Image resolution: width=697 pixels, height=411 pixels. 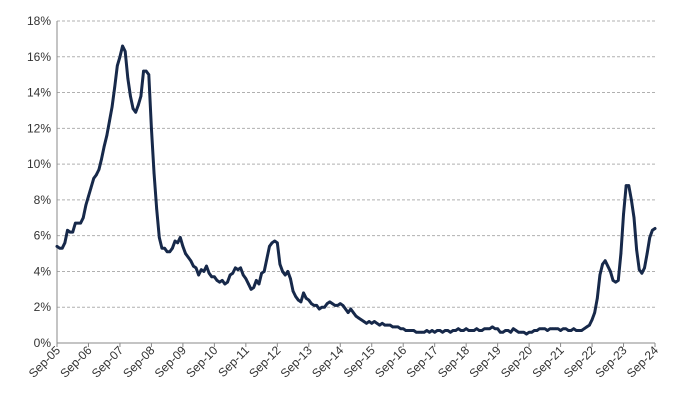 What do you see at coordinates (138, 361) in the screenshot?
I see `x-tick-label: Sep-08` at bounding box center [138, 361].